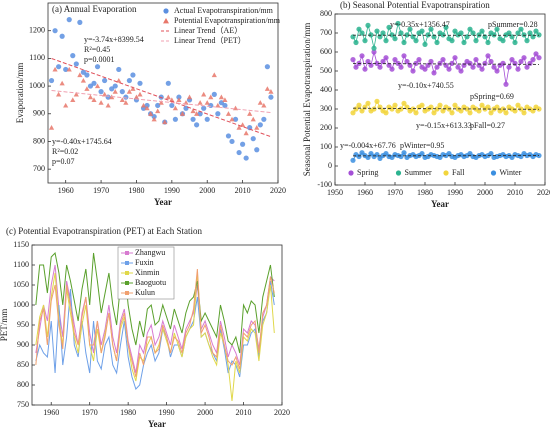 This screenshot has width=550, height=430. I want to click on legend-label: Winter, so click(511, 172).